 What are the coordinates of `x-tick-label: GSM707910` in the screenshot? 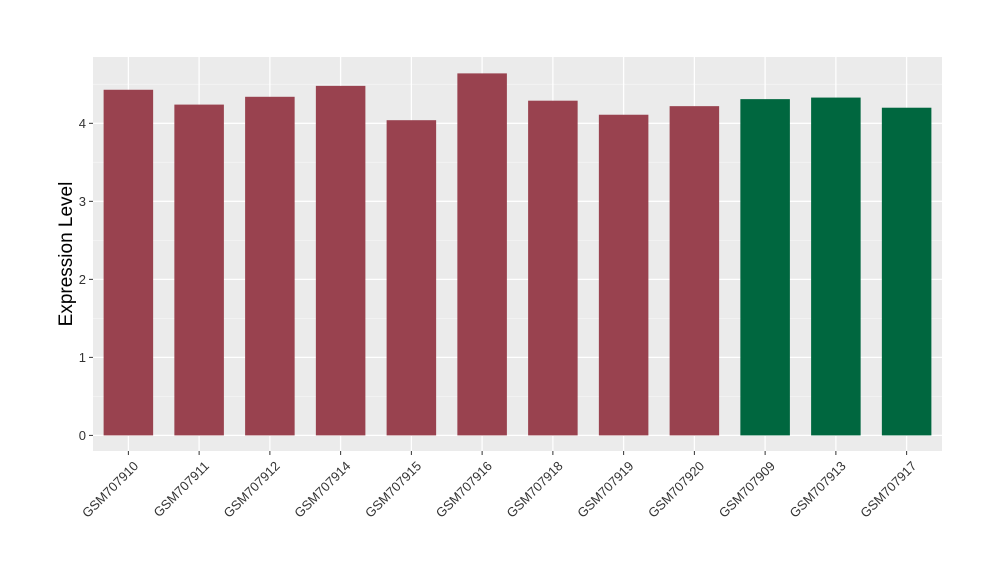 It's located at (110, 489).